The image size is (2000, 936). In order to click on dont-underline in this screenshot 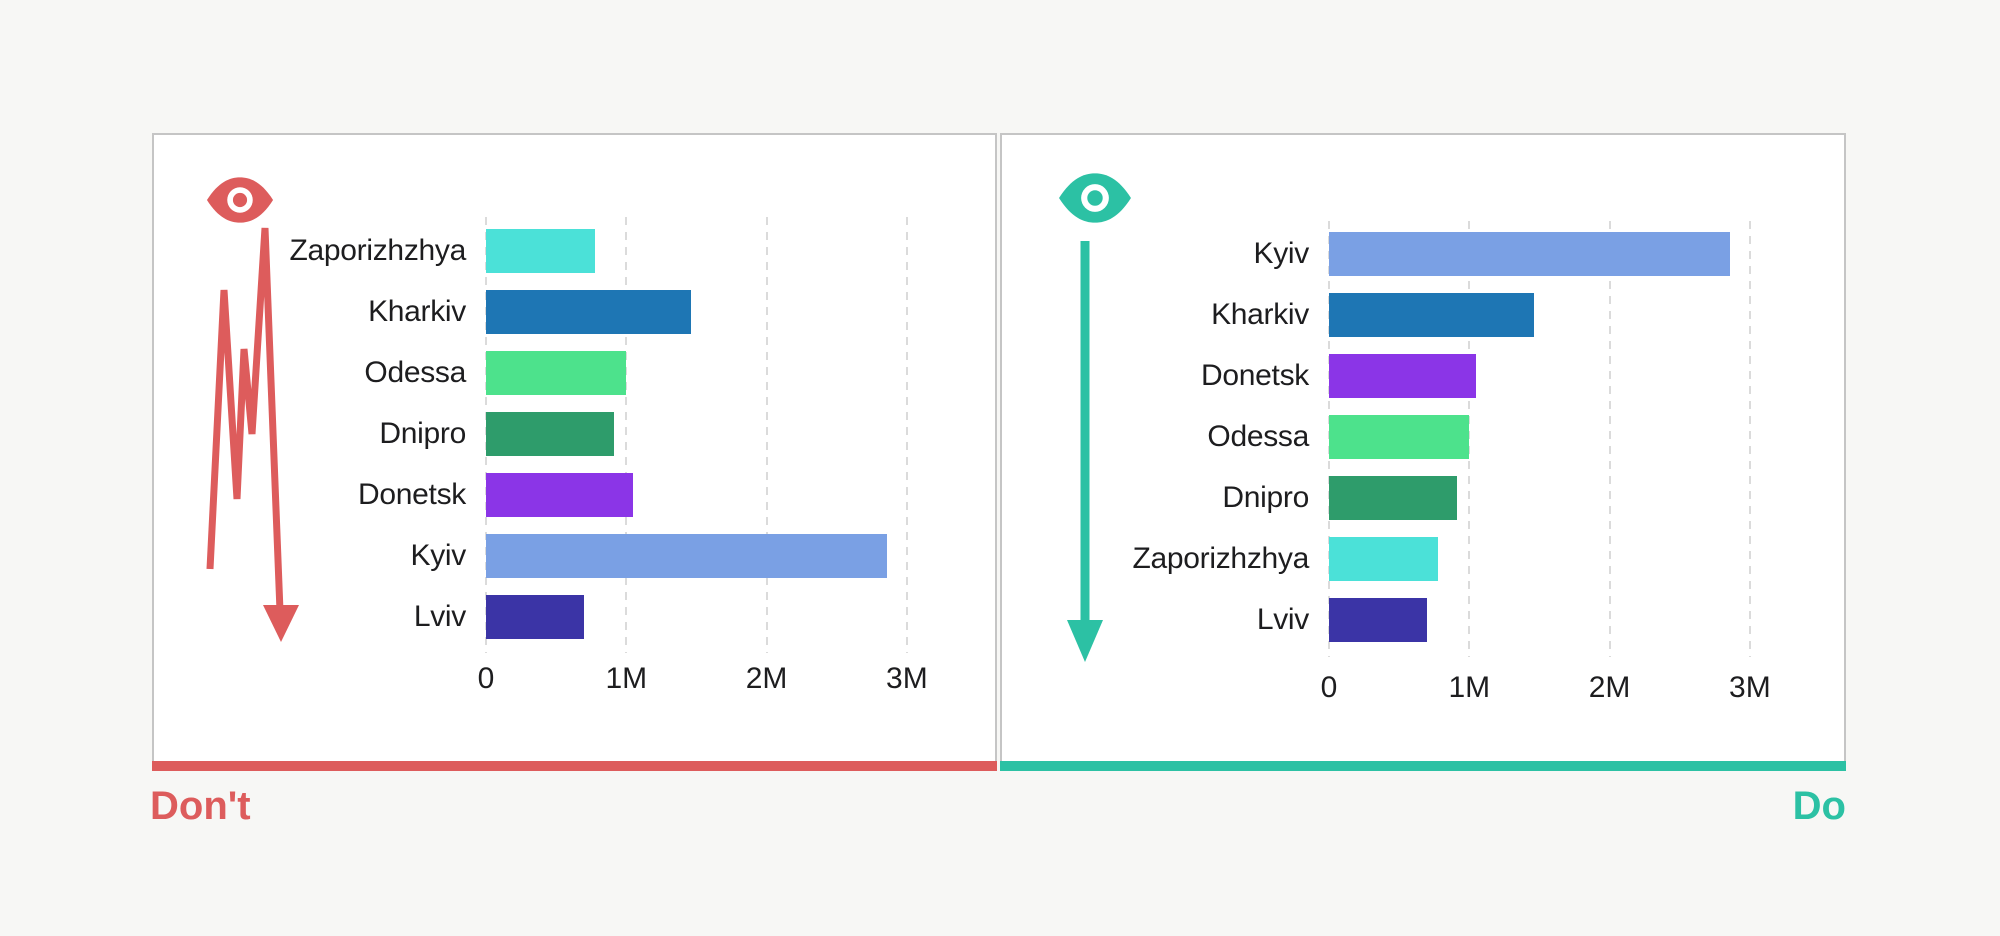, I will do `click(574, 766)`.